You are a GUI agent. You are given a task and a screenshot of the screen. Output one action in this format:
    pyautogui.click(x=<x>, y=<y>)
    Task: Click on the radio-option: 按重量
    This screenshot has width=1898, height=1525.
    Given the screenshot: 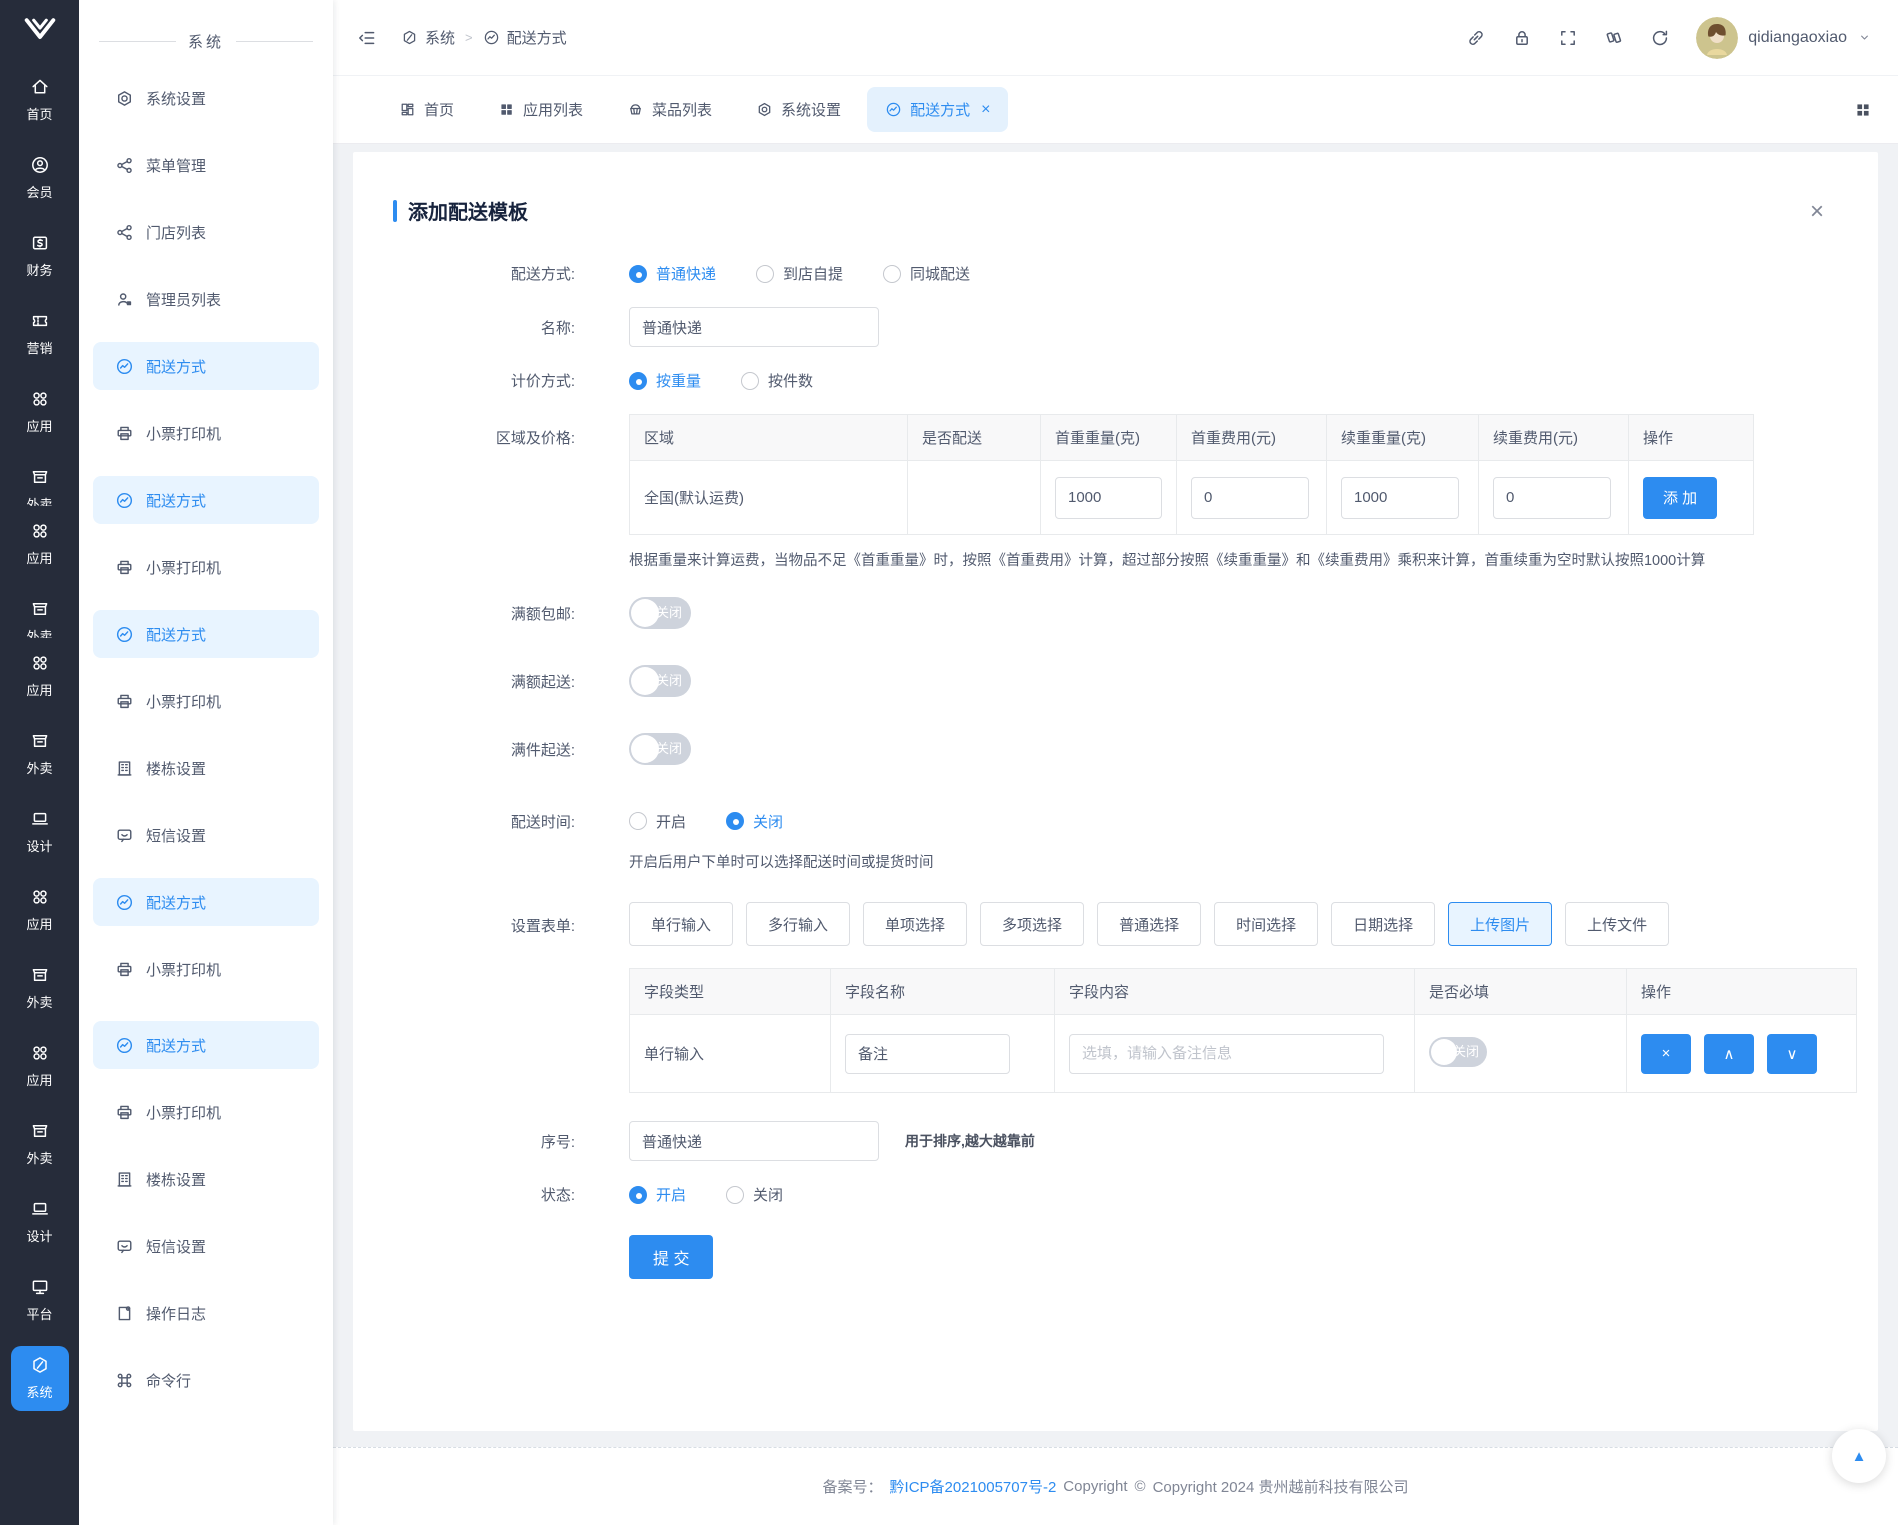 What is the action you would take?
    pyautogui.click(x=665, y=380)
    